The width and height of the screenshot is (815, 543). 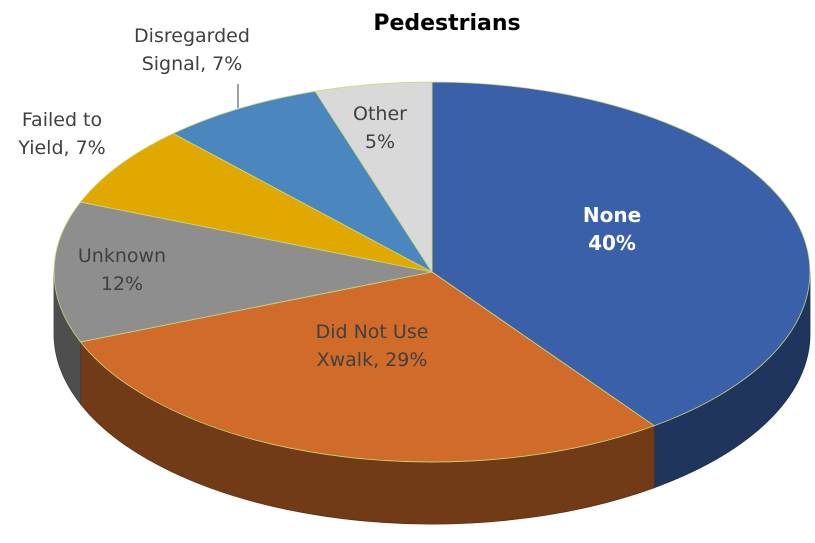 I want to click on data-label-line: Xwalk, 29%, so click(x=372, y=360).